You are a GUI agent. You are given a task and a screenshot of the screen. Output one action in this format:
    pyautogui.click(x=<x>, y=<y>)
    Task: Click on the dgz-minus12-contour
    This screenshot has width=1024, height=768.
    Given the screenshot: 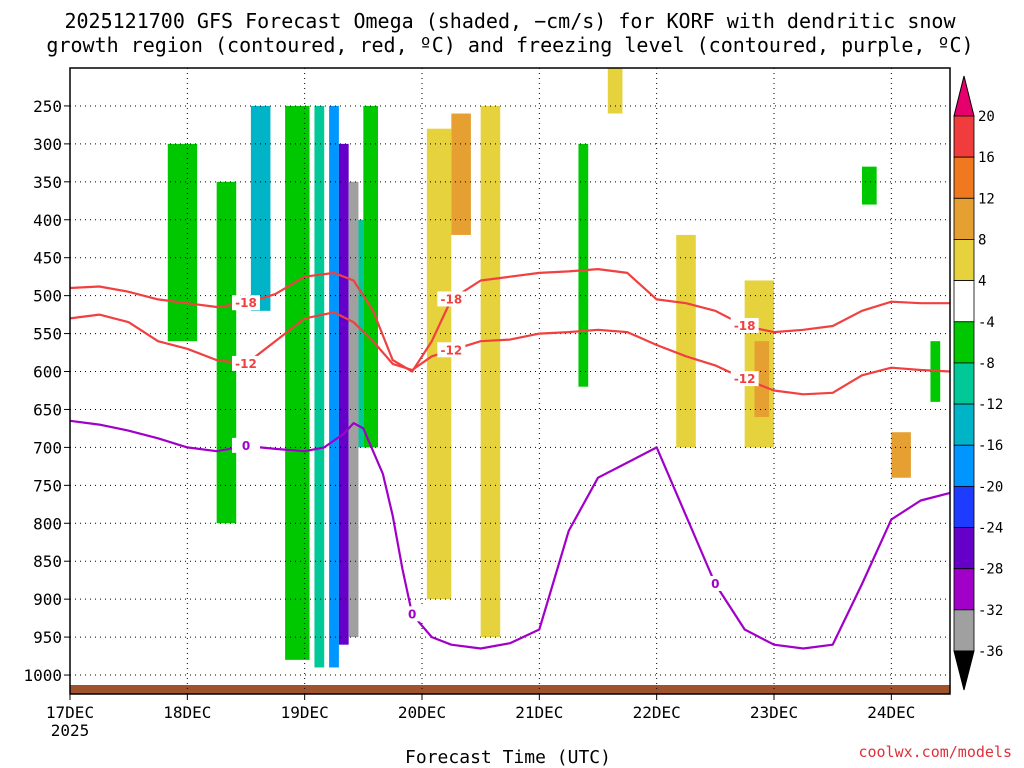 What is the action you would take?
    pyautogui.click(x=510, y=353)
    